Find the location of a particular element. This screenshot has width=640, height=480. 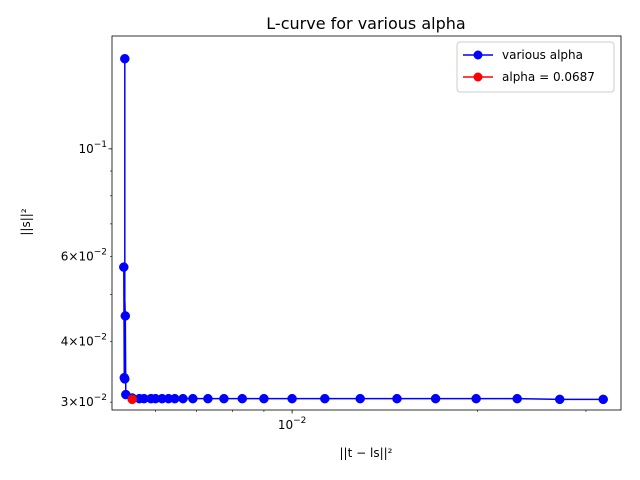

x-axis-label: ||t − ls||² is located at coordinates (366, 453).